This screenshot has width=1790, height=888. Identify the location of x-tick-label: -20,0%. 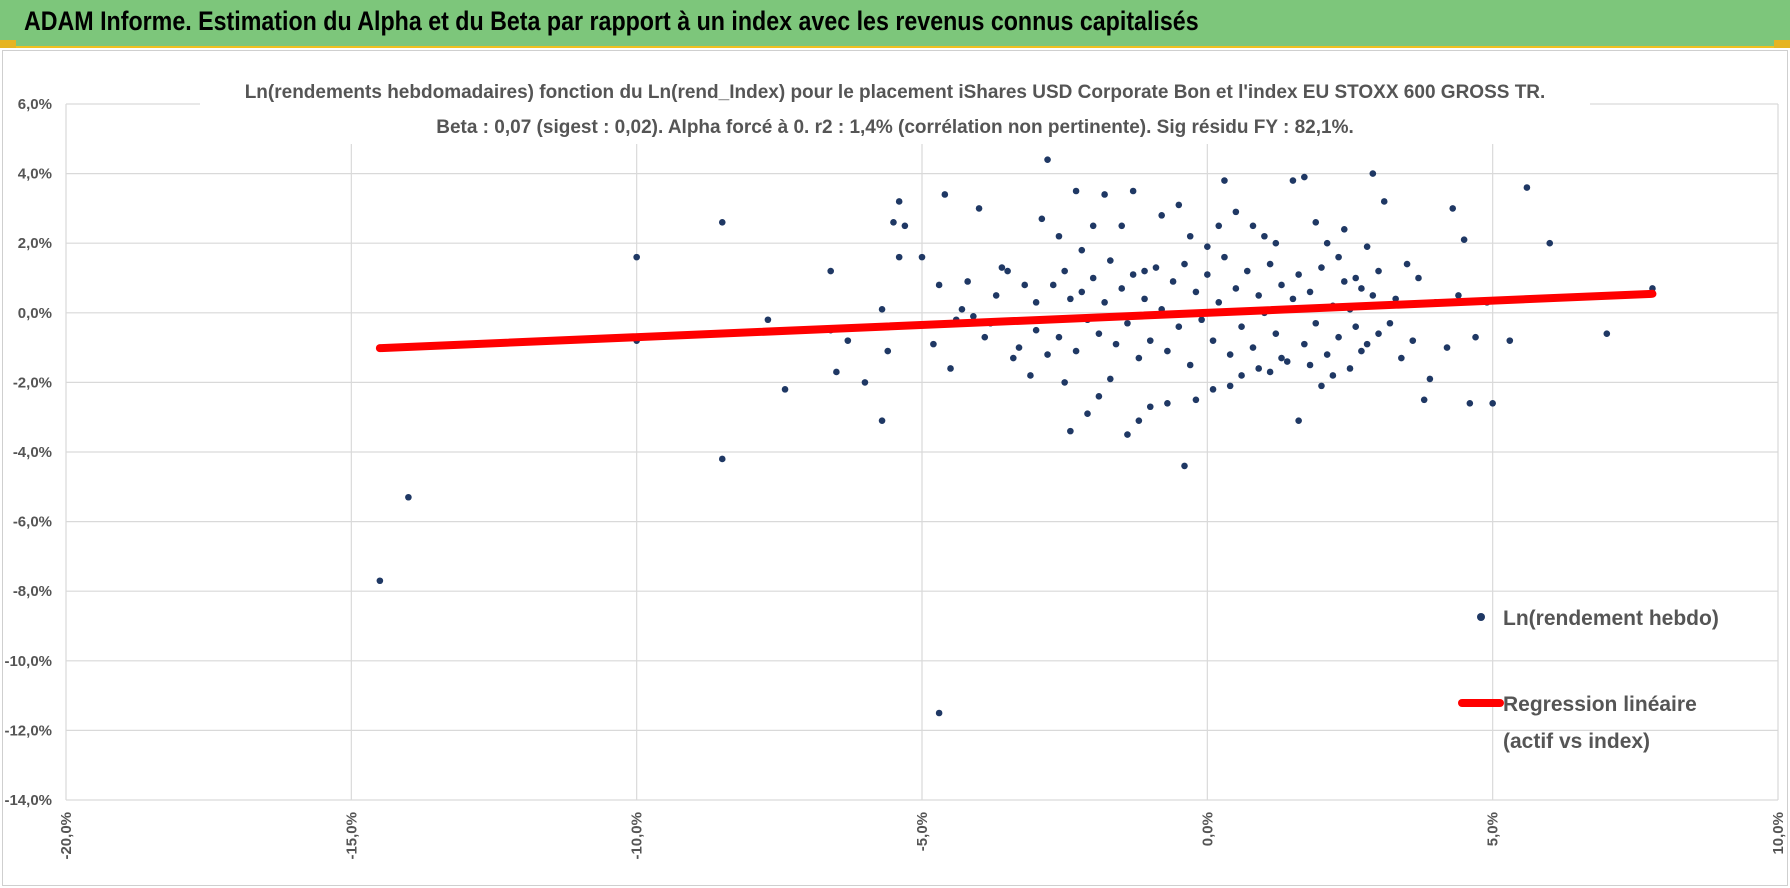
(66, 836).